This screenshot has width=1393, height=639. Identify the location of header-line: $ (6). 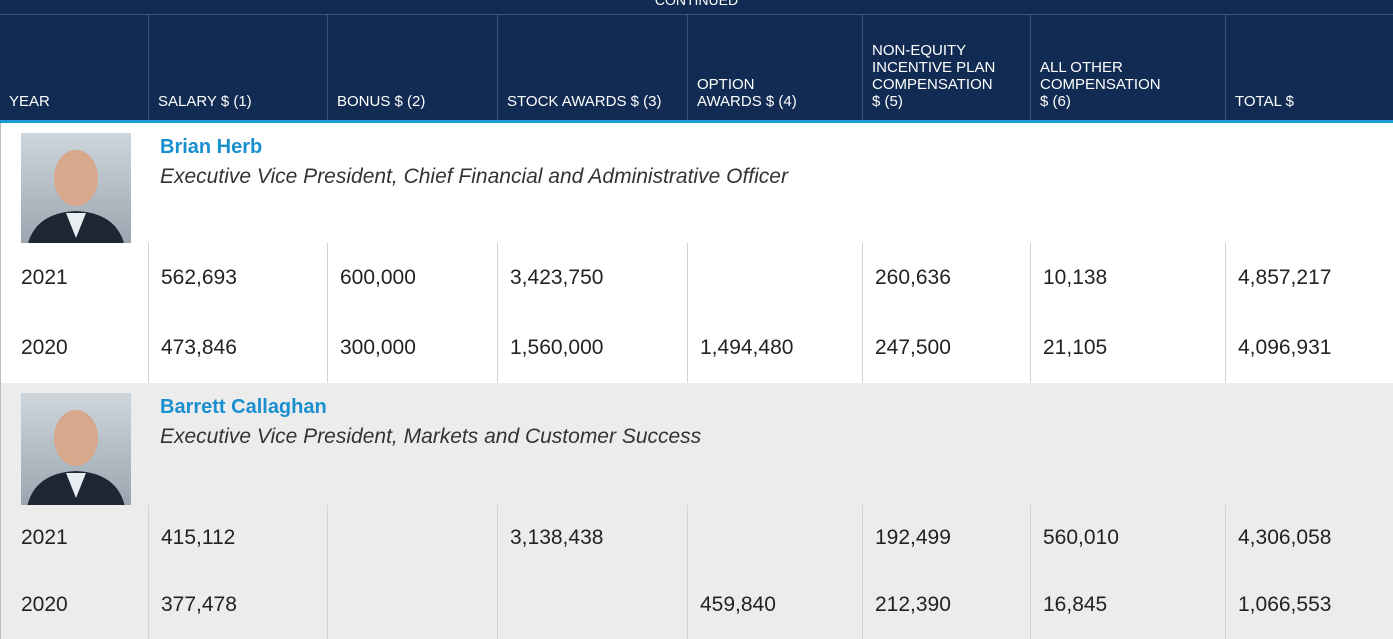
(1055, 101).